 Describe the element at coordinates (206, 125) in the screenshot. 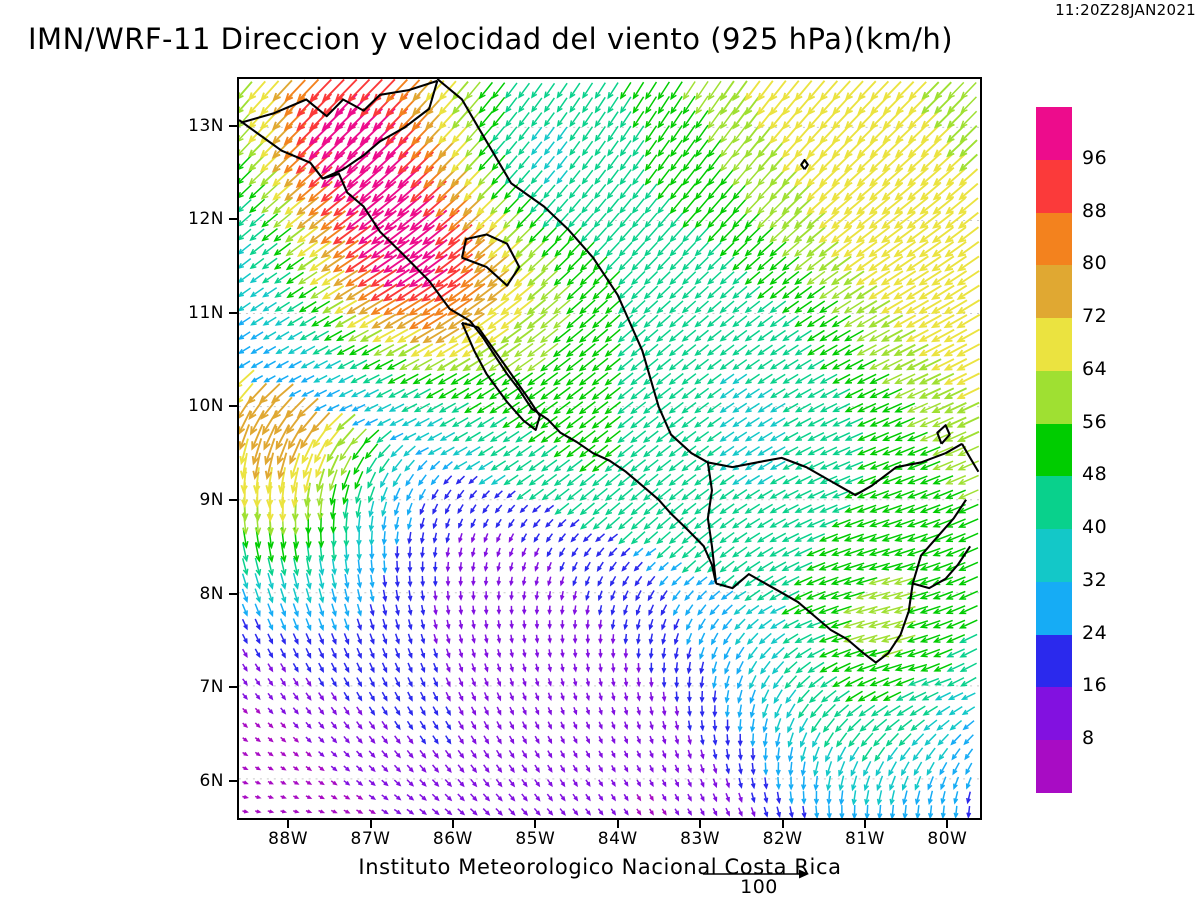

I see `lat-tick-label-13n: 13N` at that location.